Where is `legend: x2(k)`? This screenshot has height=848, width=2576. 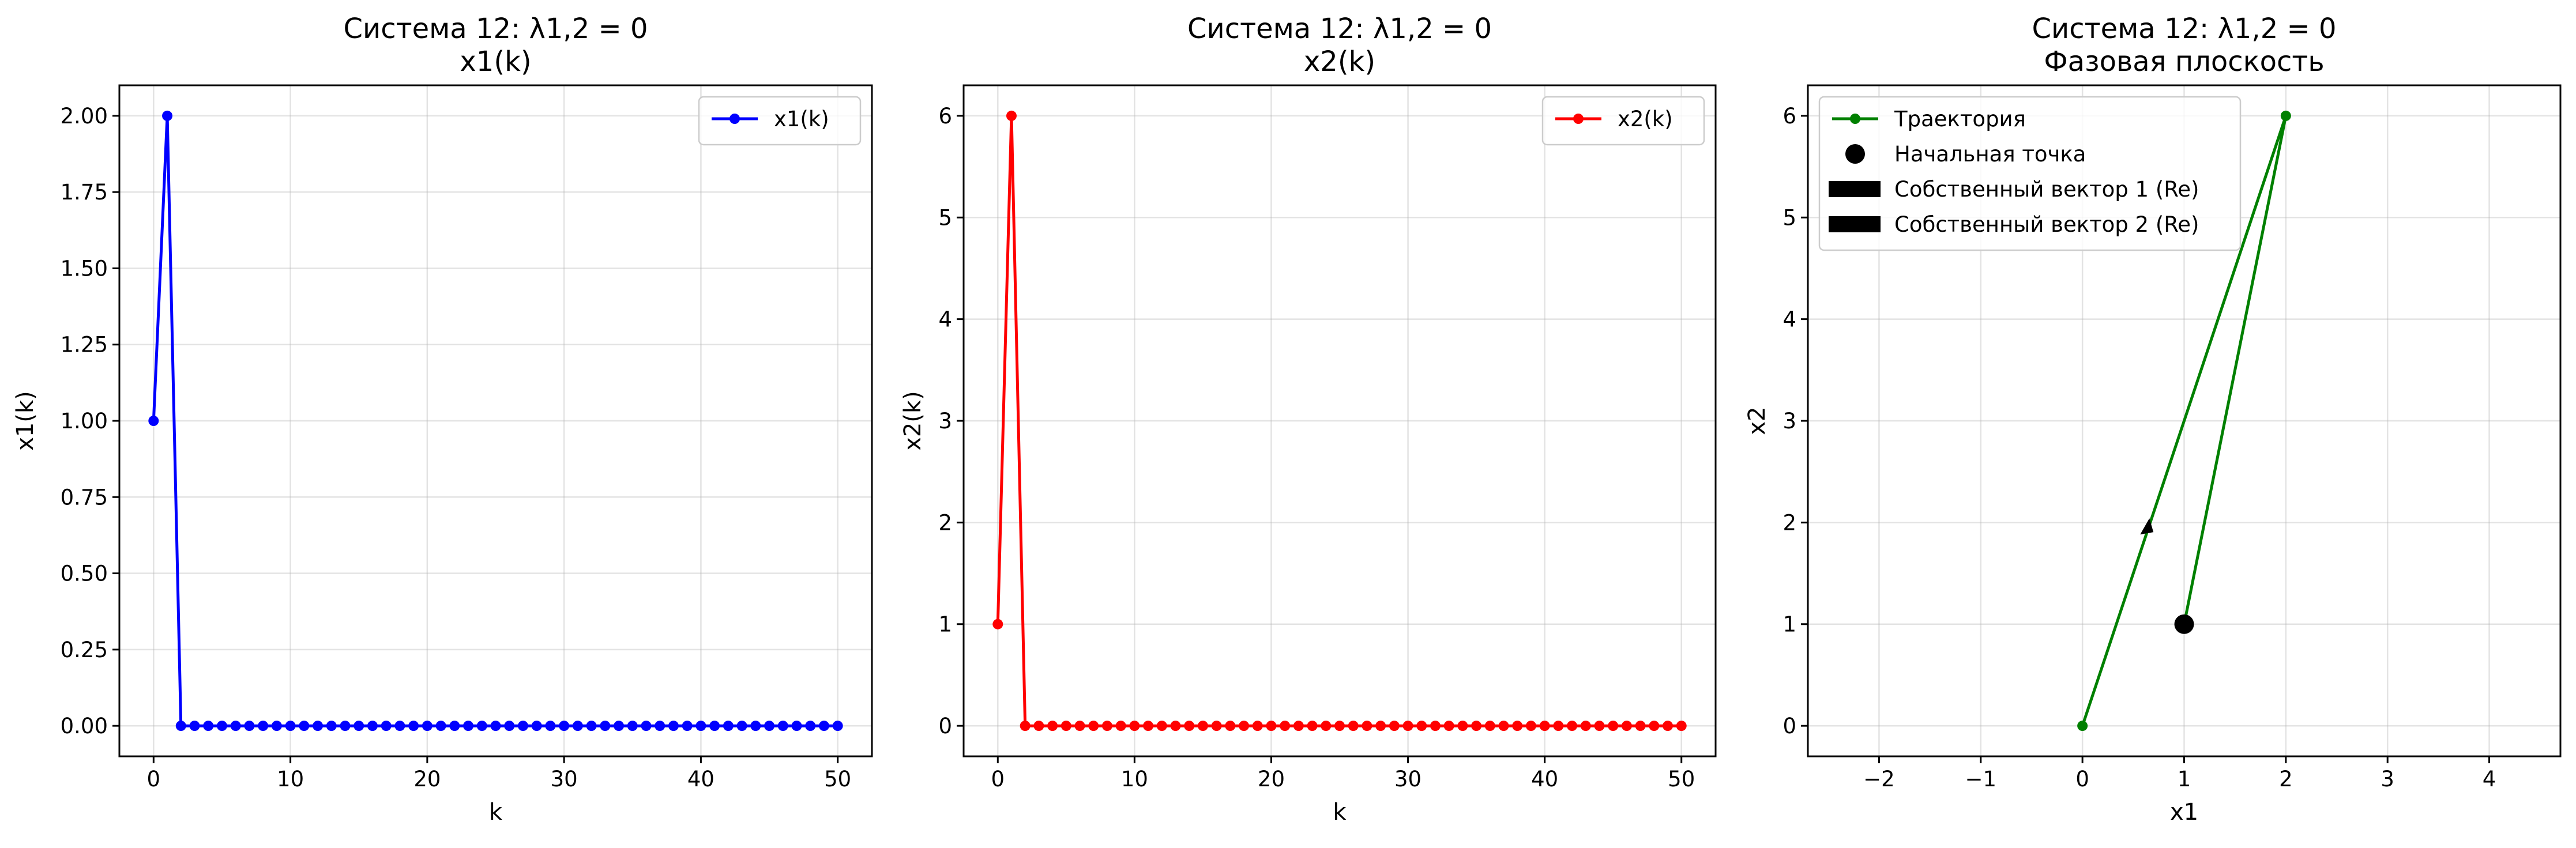
legend: x2(k) is located at coordinates (1623, 121).